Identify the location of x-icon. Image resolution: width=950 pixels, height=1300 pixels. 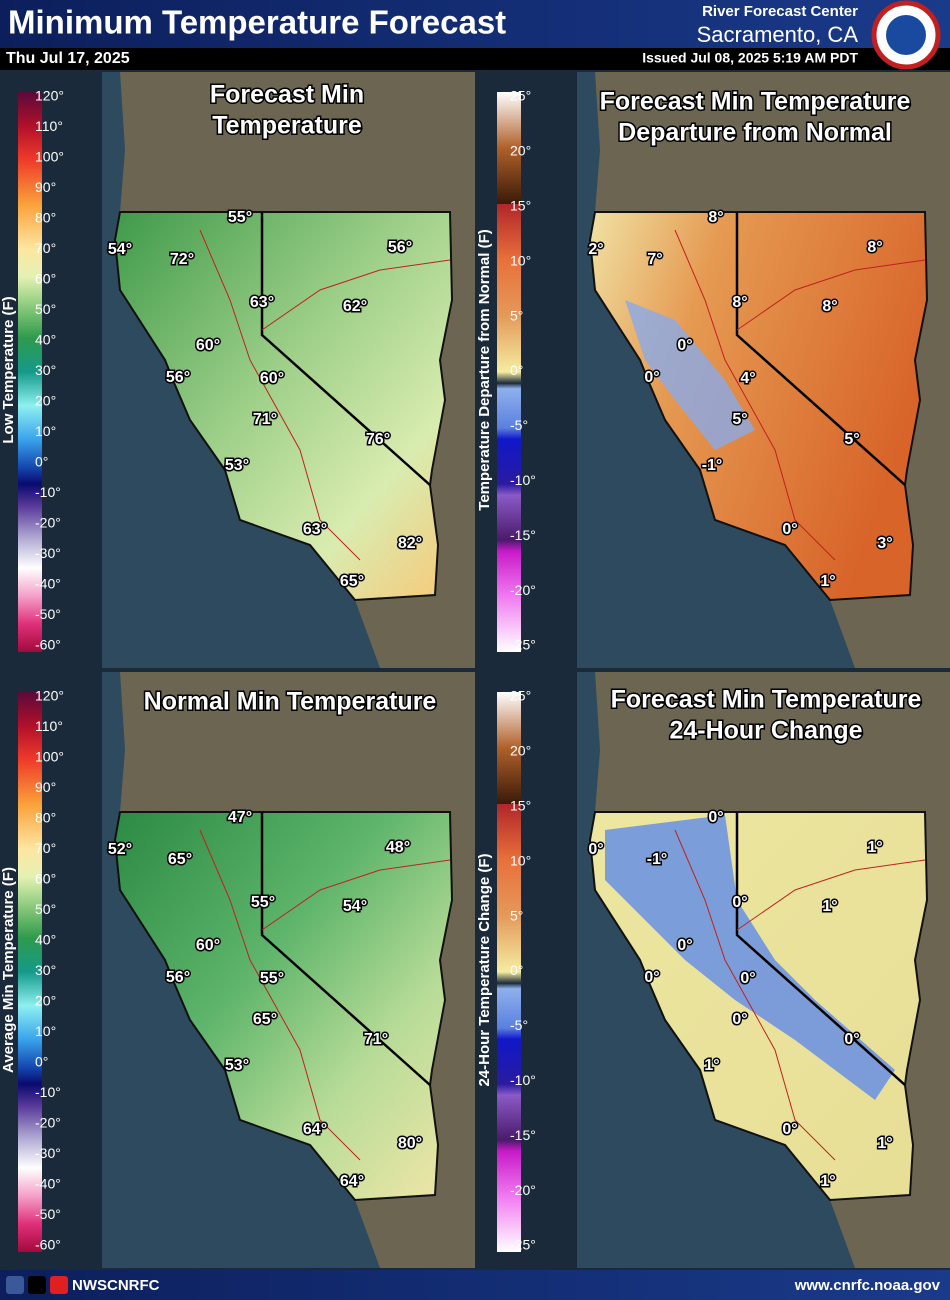
(37, 1285).